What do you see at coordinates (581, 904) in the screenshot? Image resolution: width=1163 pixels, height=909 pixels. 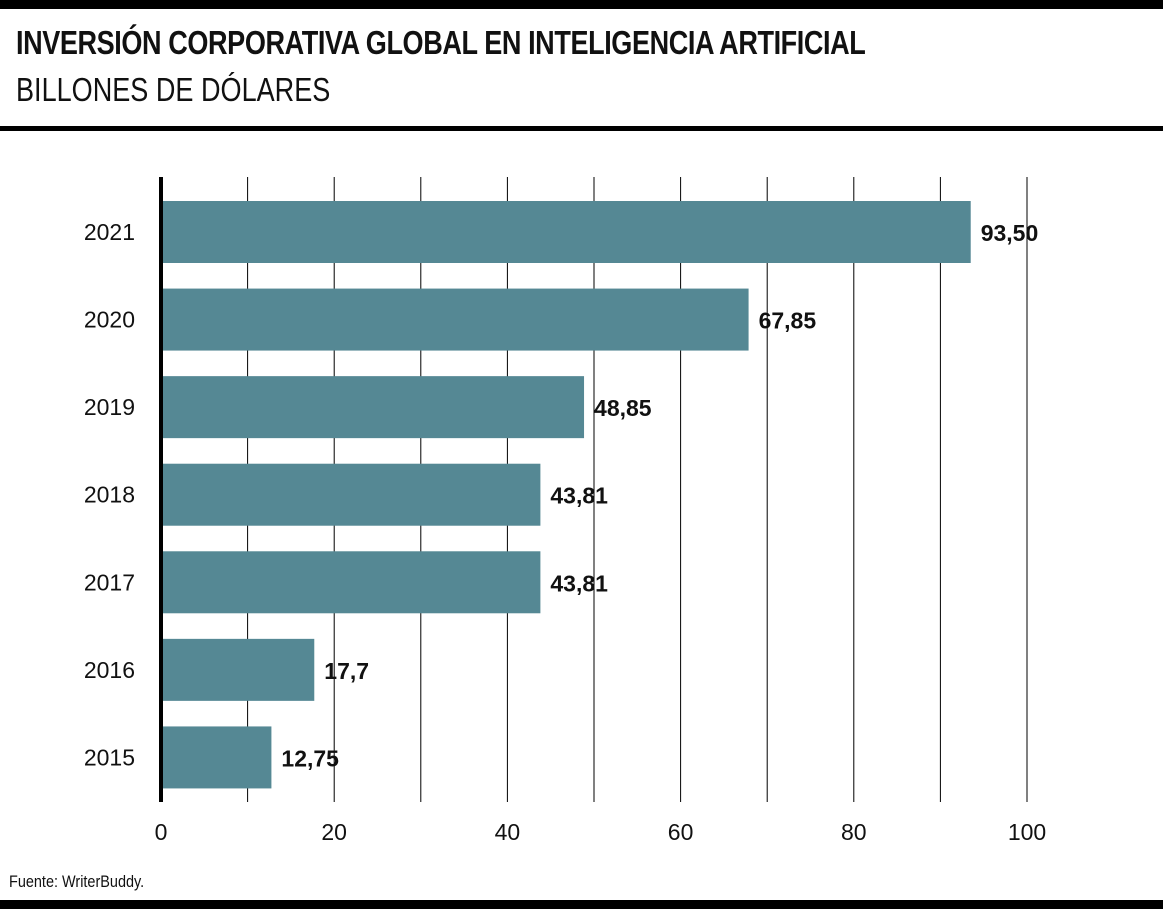 I see `bottom-rule` at bounding box center [581, 904].